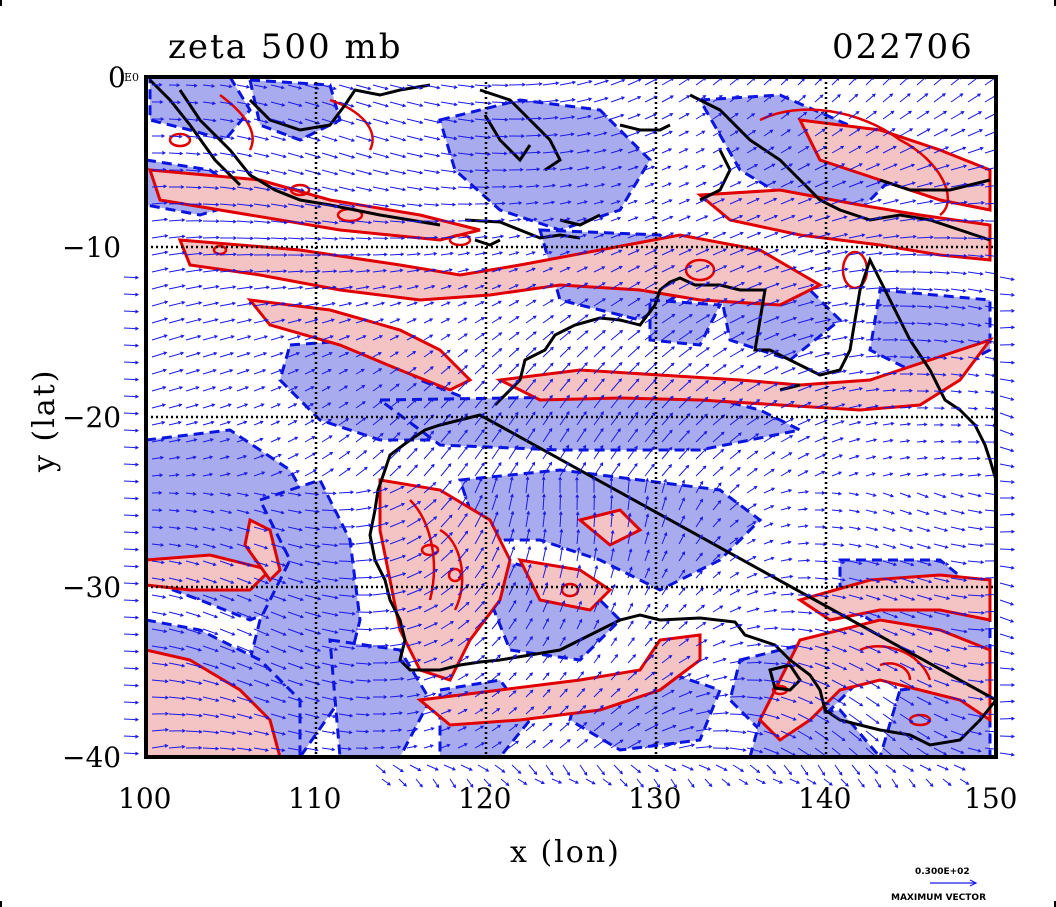 The width and height of the screenshot is (1056, 907). I want to click on y-zero-suffix: E0, so click(131, 77).